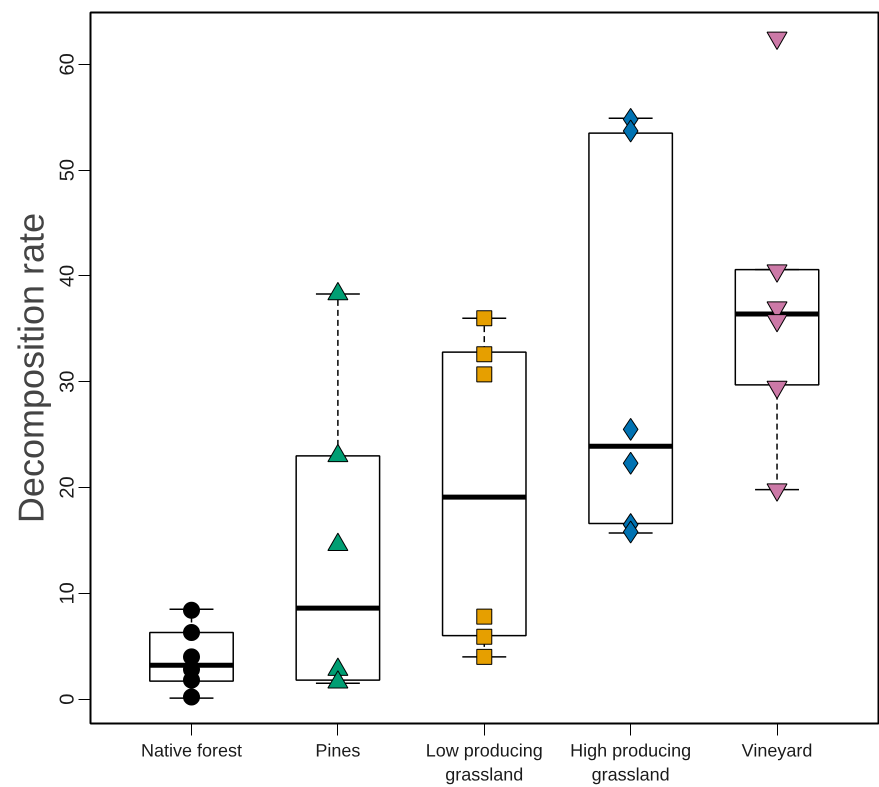 This screenshot has height=787, width=879. I want to click on y-axis-title: Decomposition rate, so click(31, 368).